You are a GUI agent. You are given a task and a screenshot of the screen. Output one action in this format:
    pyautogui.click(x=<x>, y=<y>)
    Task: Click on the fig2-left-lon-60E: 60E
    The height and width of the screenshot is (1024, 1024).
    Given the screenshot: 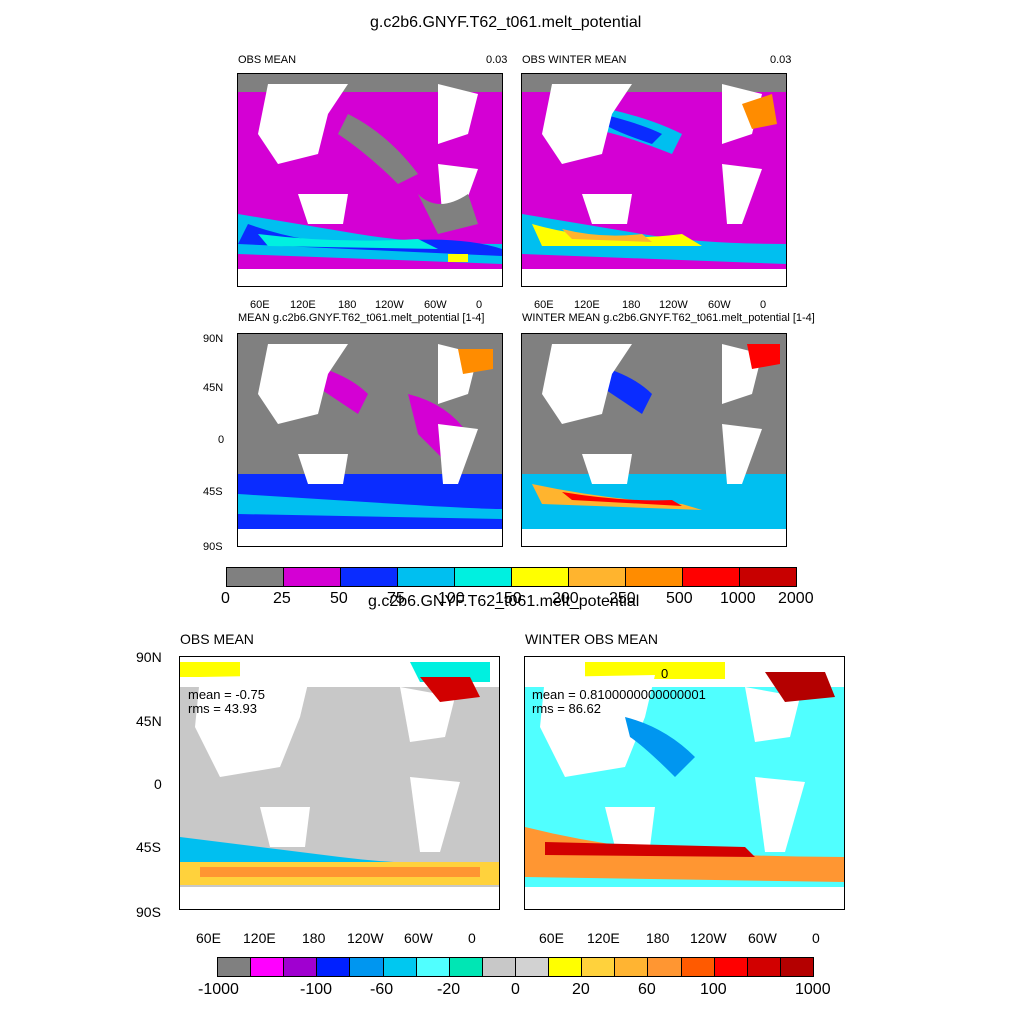 What is the action you would take?
    pyautogui.click(x=208, y=938)
    